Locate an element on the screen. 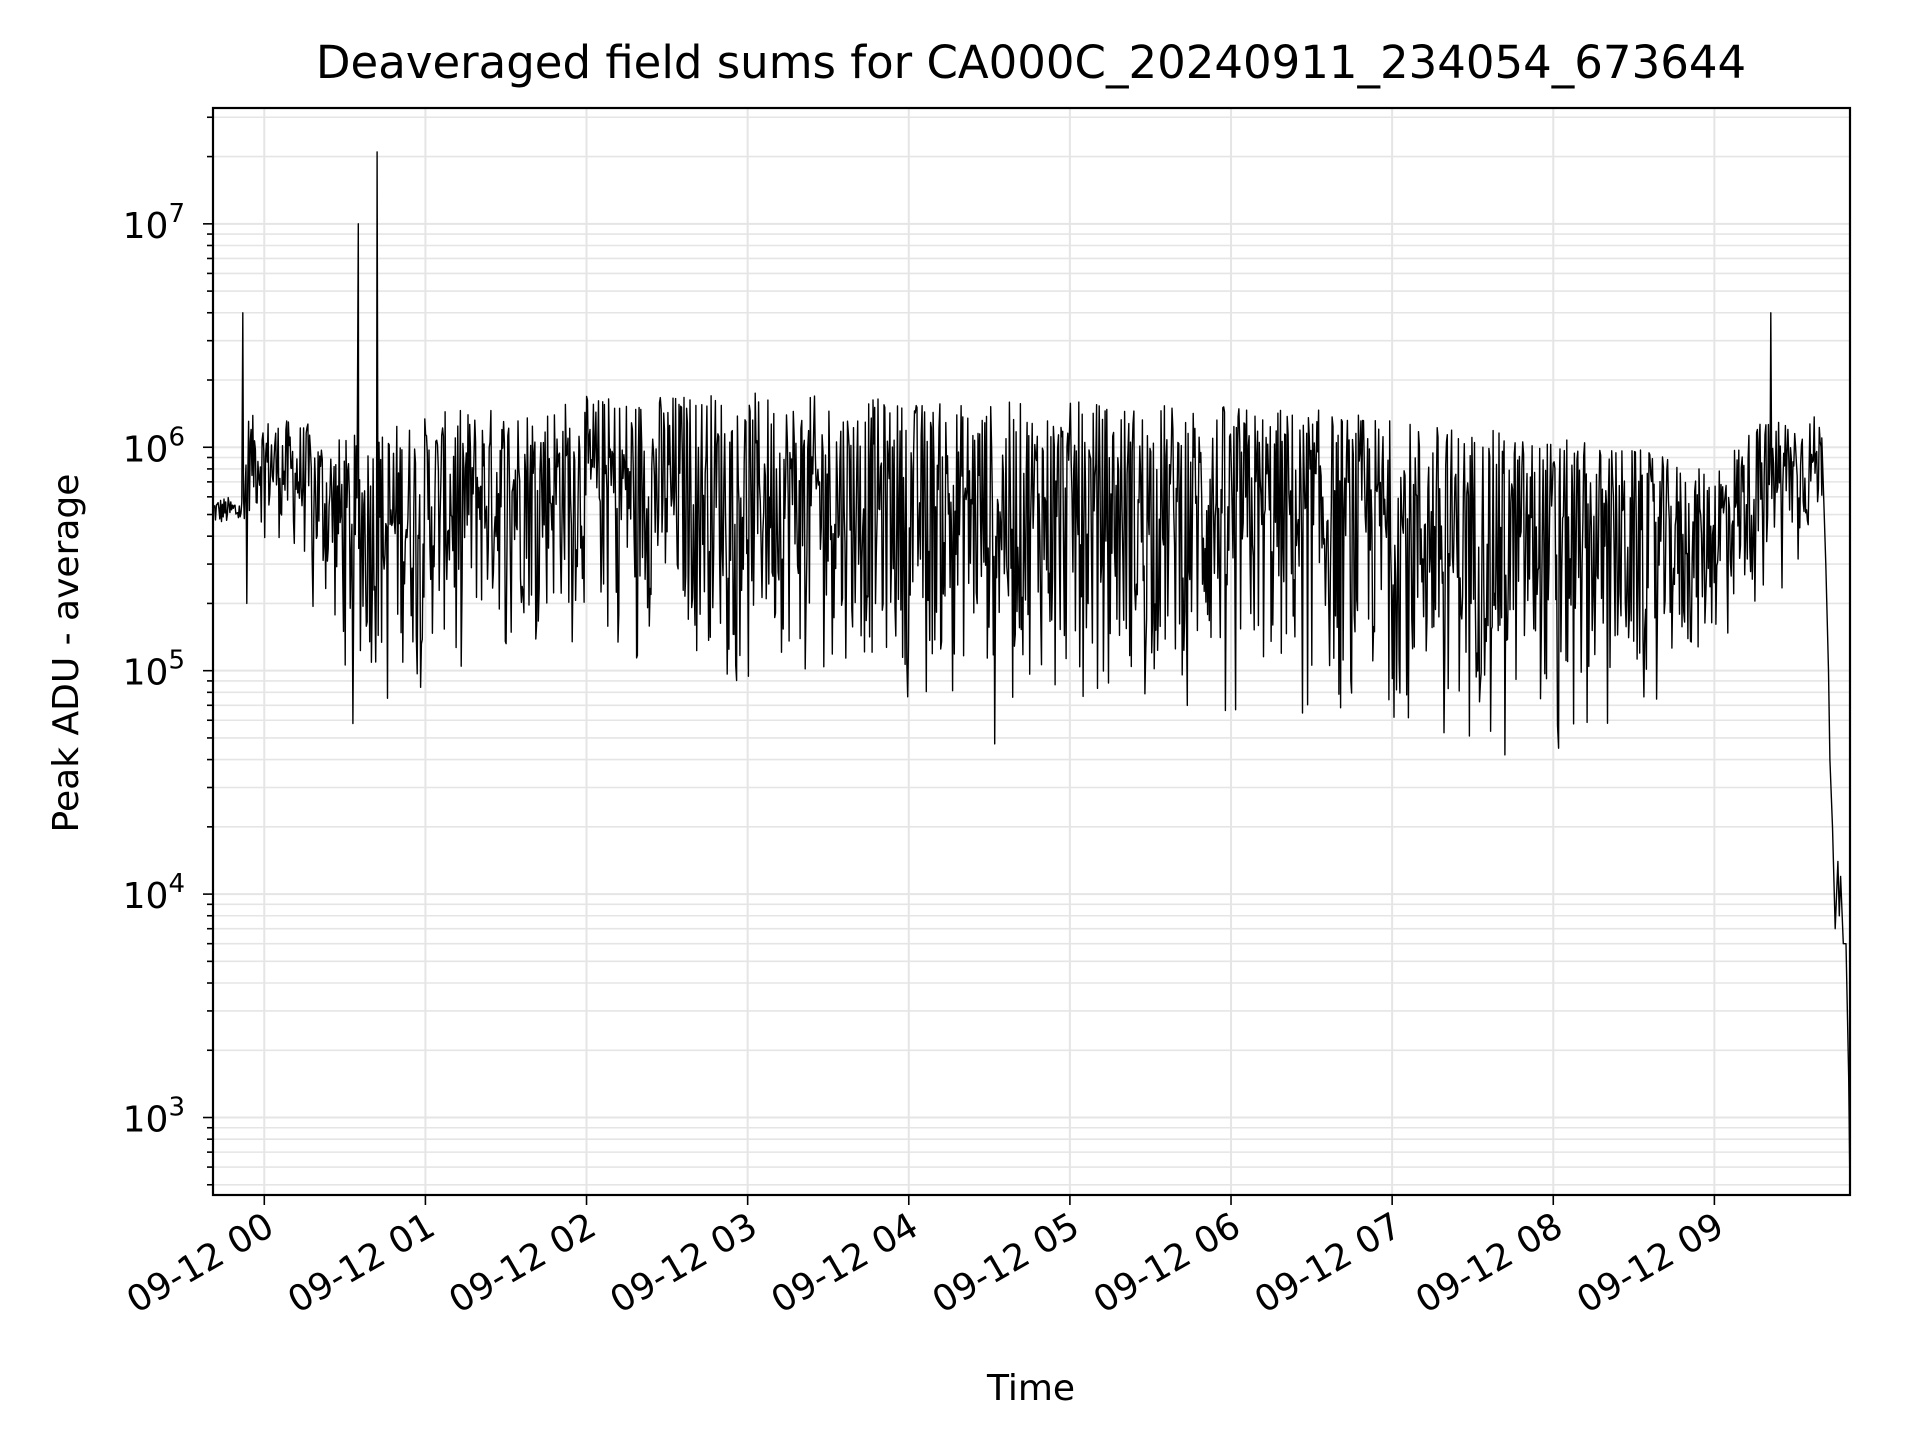 This screenshot has width=1920, height=1440. y-tick-label: 10⁴ is located at coordinates (154, 893).